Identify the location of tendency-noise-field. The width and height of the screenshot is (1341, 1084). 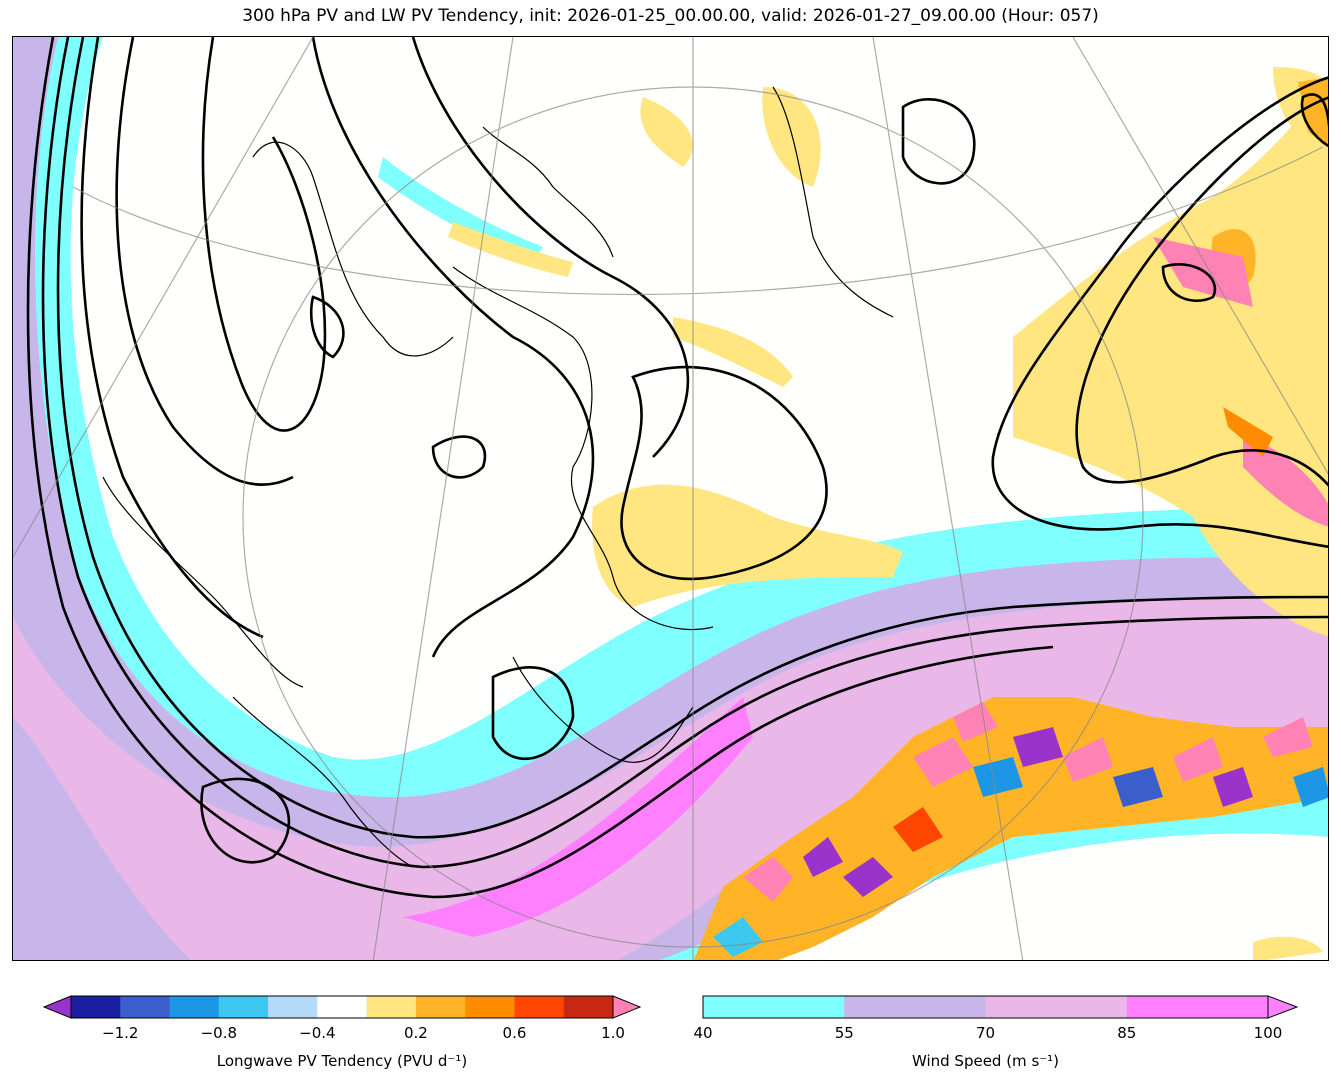
(1010, 828).